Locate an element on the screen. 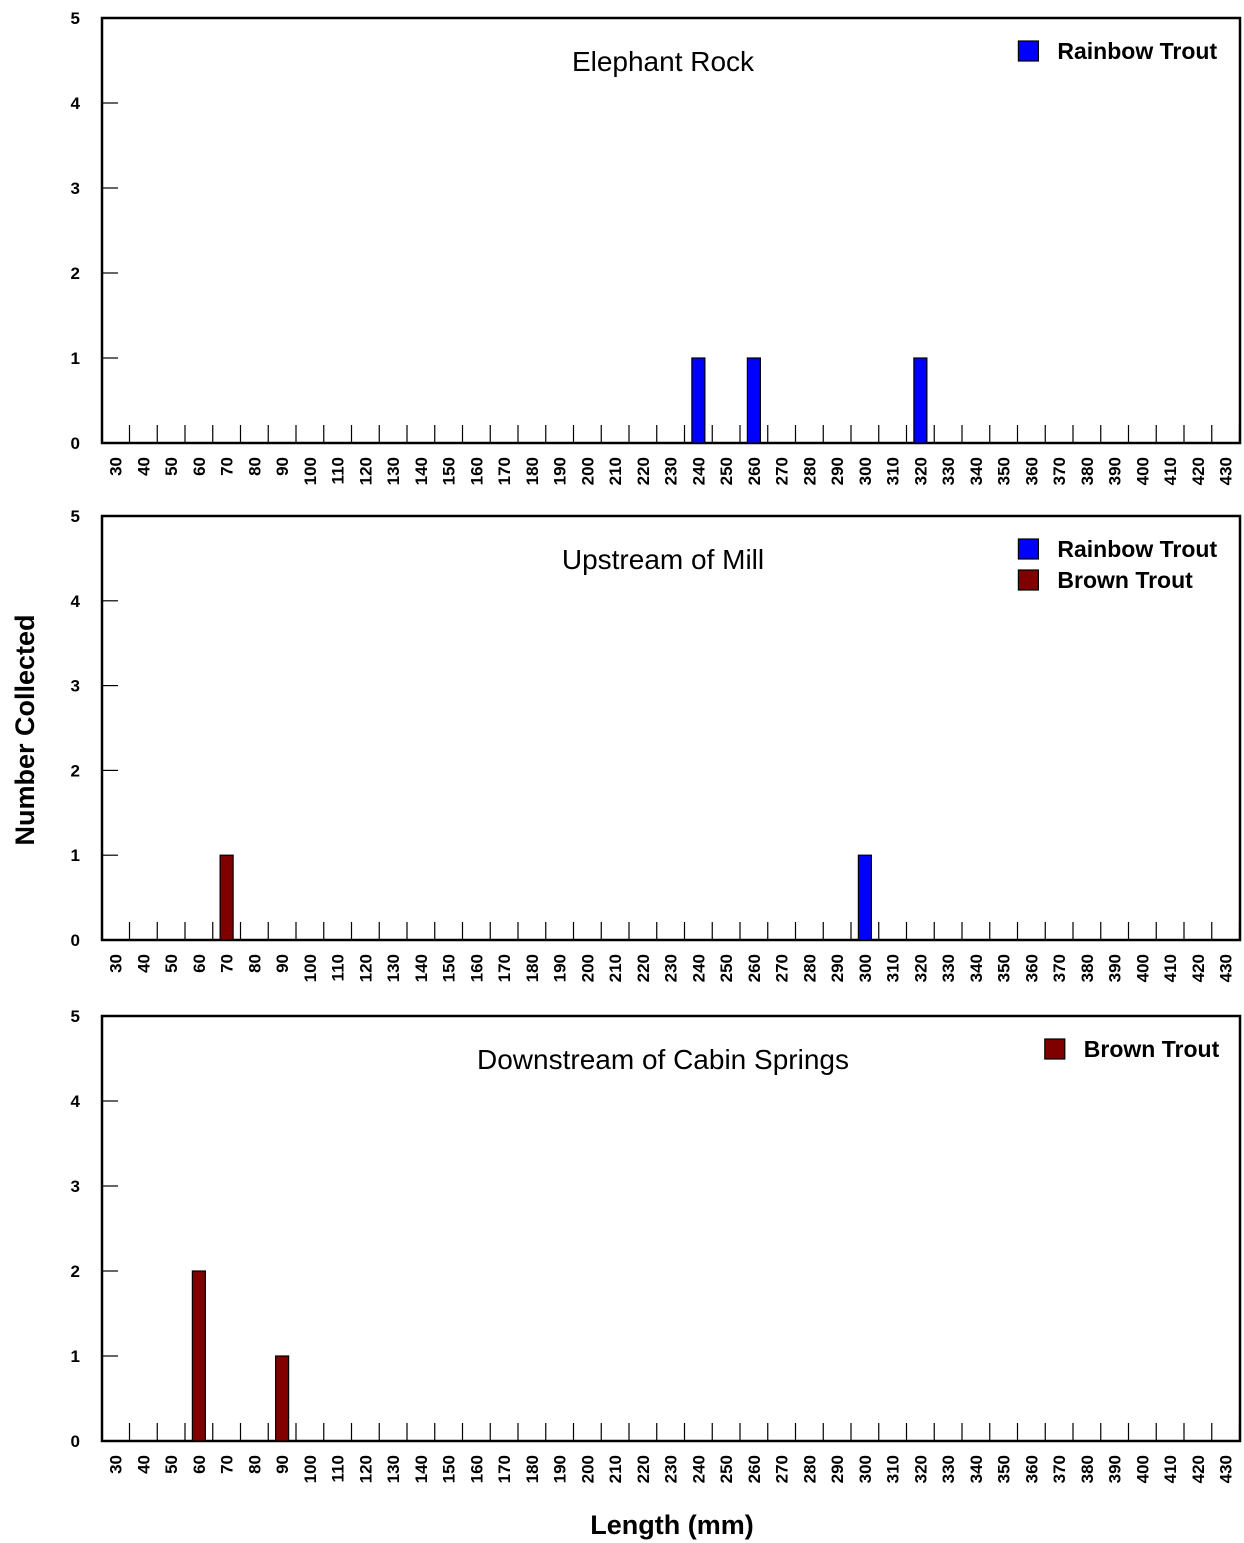  y-tick-label: 3 is located at coordinates (75, 188).